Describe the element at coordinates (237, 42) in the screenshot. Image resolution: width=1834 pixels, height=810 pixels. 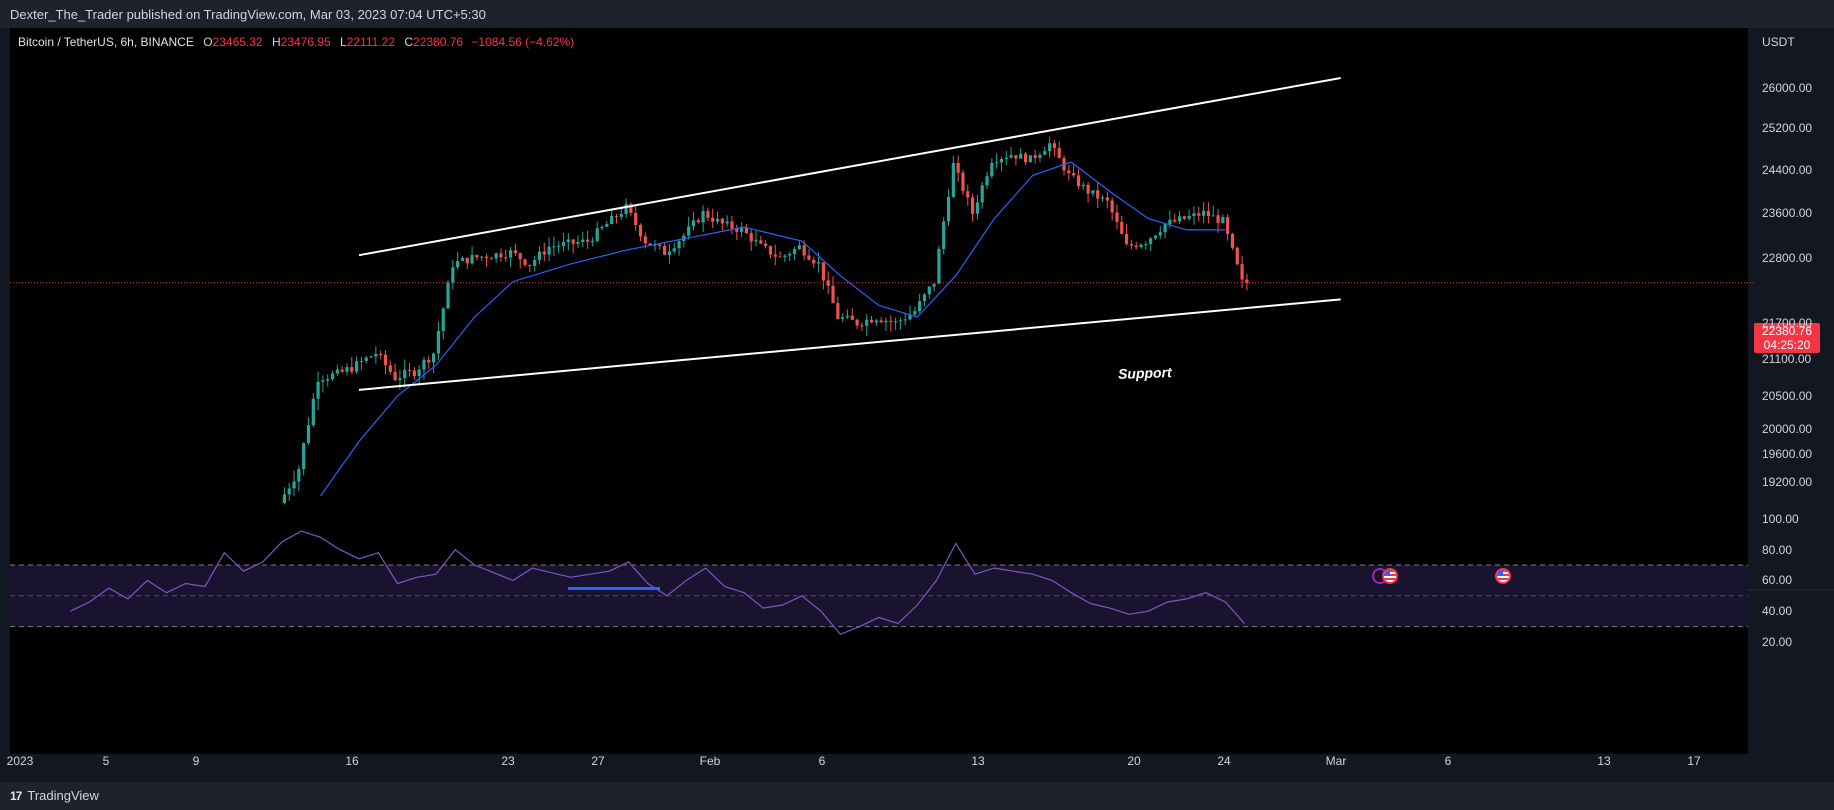
I see `open-value: 23465.32` at that location.